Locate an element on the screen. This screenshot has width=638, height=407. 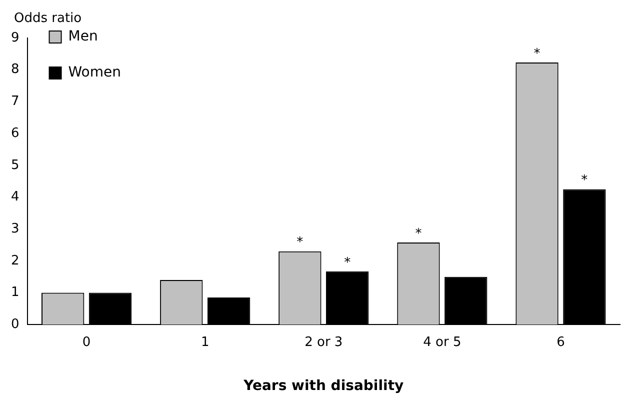
x-tick-label: 1 is located at coordinates (205, 342).